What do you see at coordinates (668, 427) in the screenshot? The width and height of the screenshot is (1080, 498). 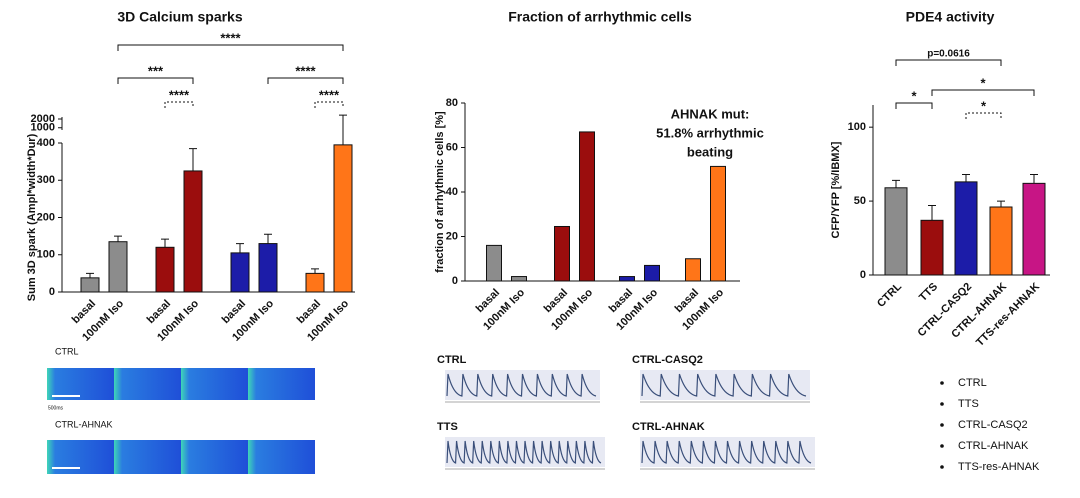 I see `trace-label: CTRL-AHNAK` at bounding box center [668, 427].